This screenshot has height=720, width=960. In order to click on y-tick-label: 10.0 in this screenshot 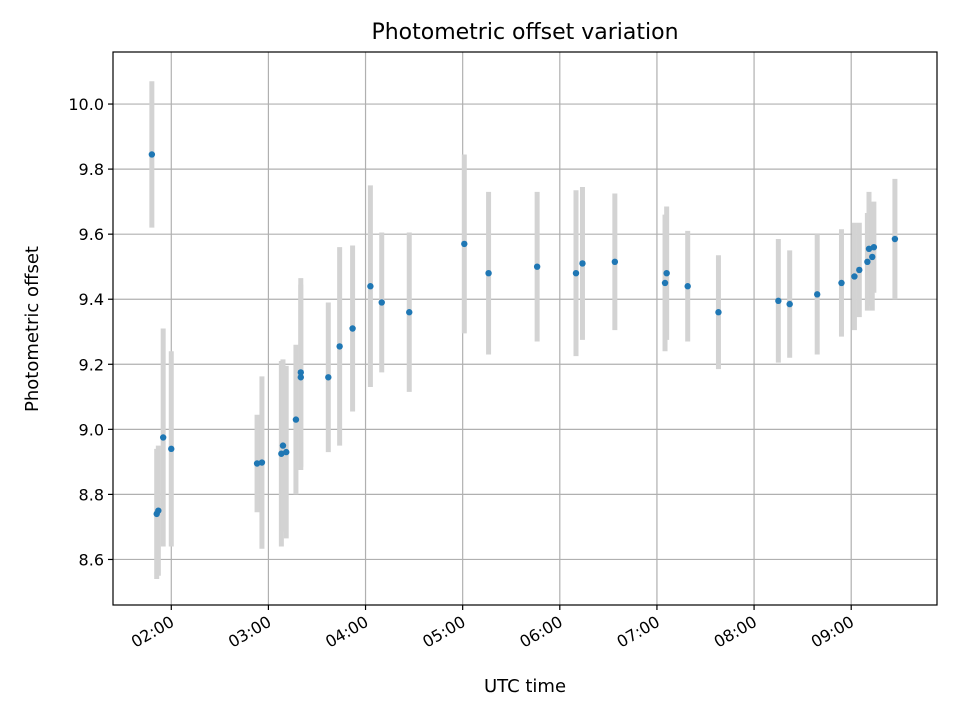, I will do `click(86, 104)`.